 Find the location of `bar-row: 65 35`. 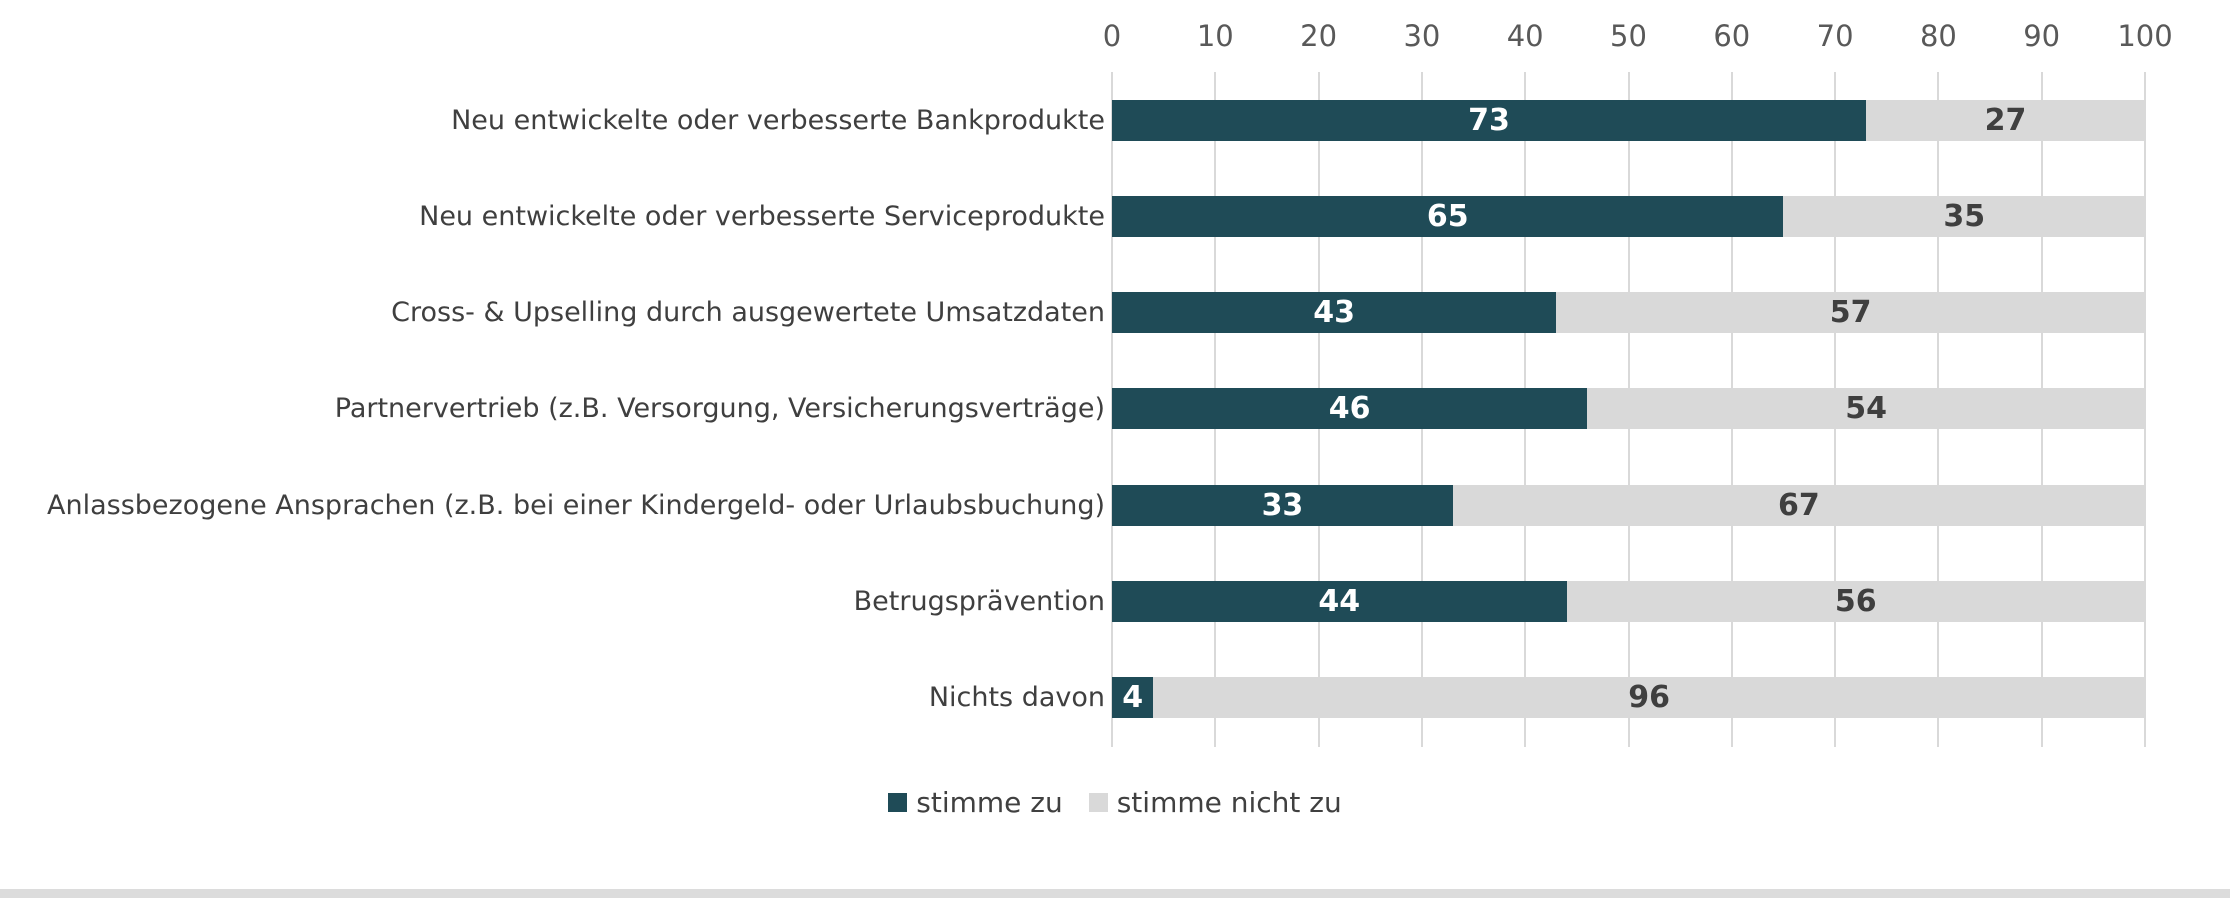

bar-row: 65 35 is located at coordinates (1628, 216).